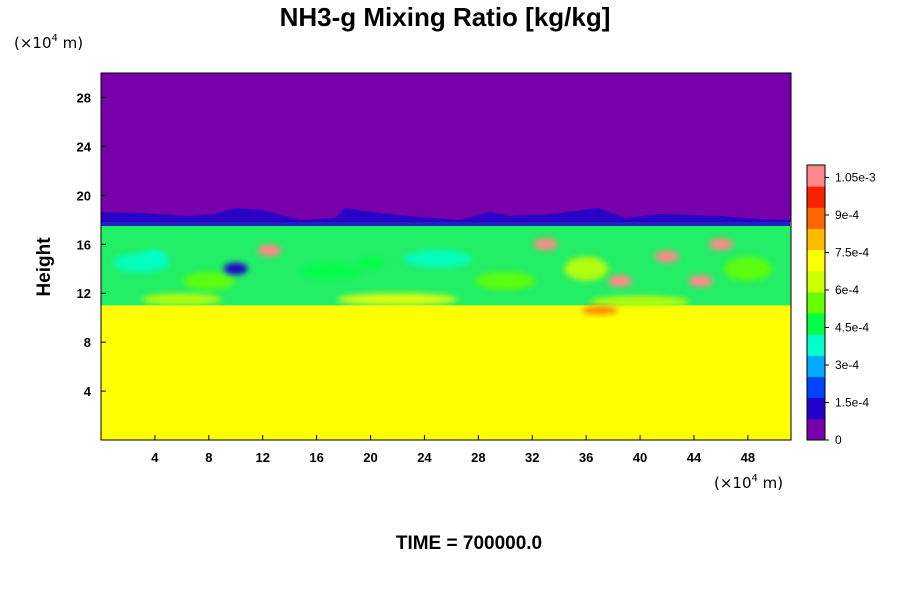 This screenshot has width=900, height=600. Describe the element at coordinates (847, 215) in the screenshot. I see `colorbar-tick-label: 9e-4` at that location.